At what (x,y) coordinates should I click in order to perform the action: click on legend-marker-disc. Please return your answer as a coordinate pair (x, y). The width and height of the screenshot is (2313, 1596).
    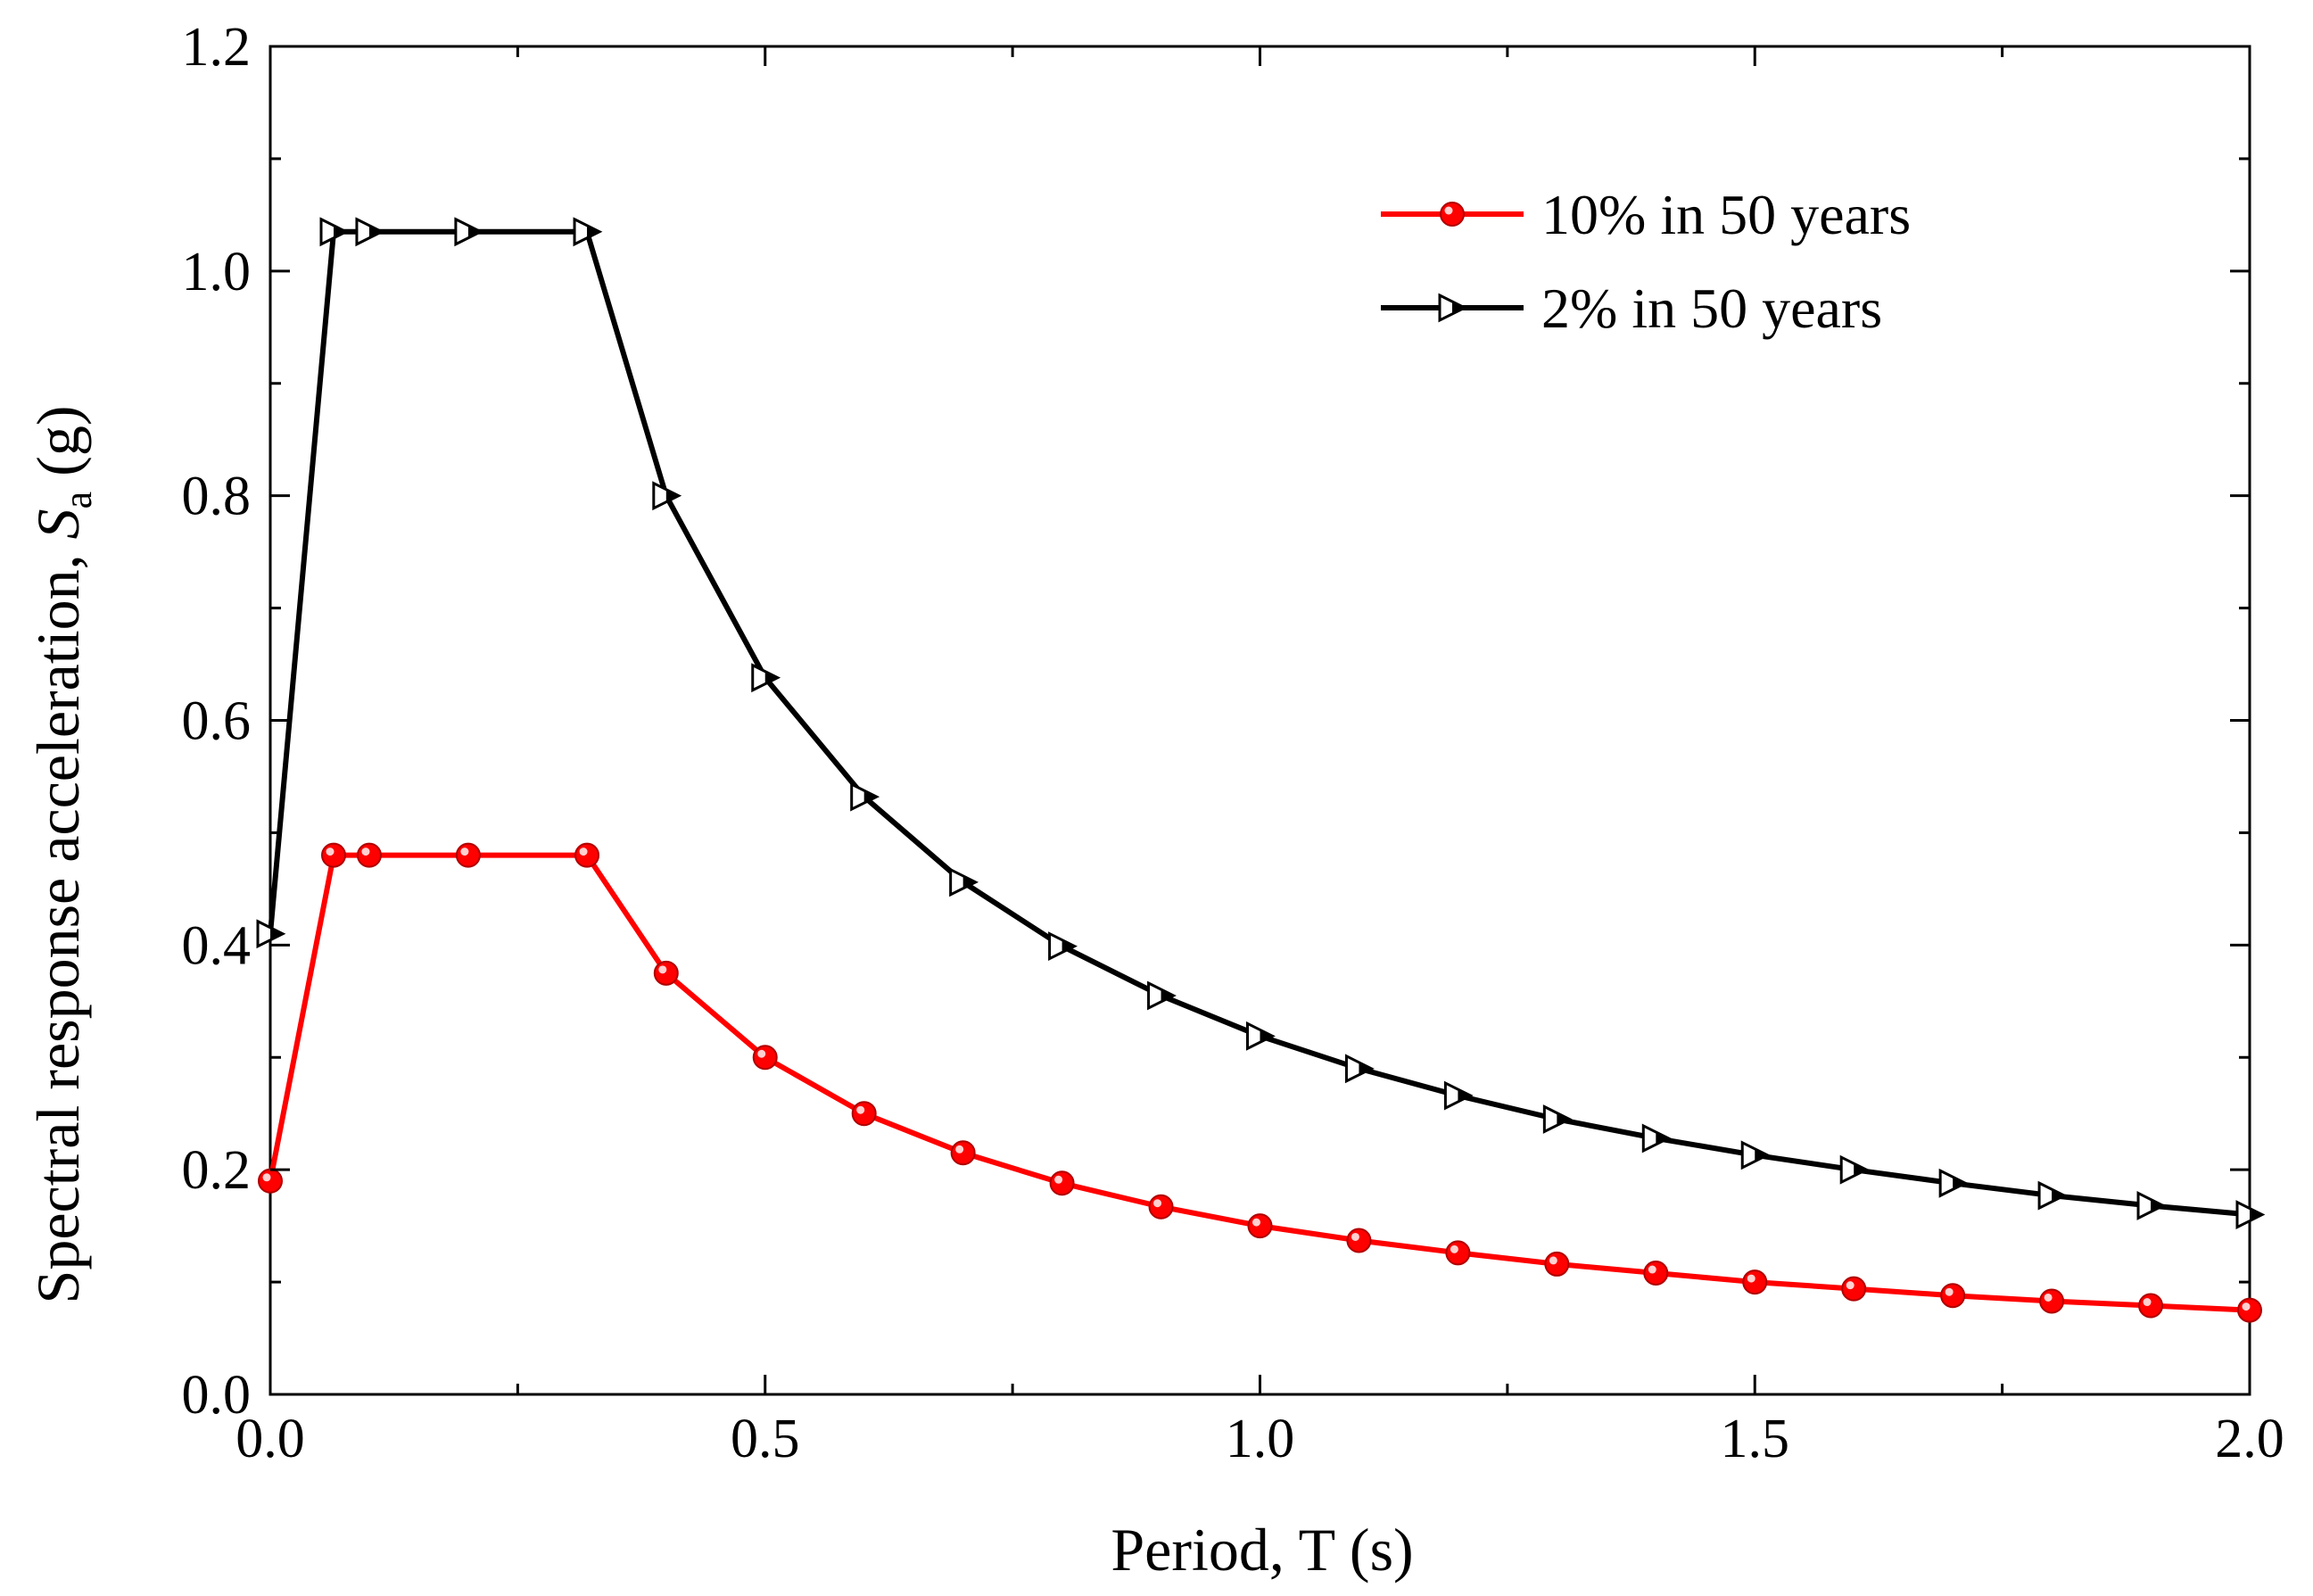
    Looking at the image, I should click on (1453, 214).